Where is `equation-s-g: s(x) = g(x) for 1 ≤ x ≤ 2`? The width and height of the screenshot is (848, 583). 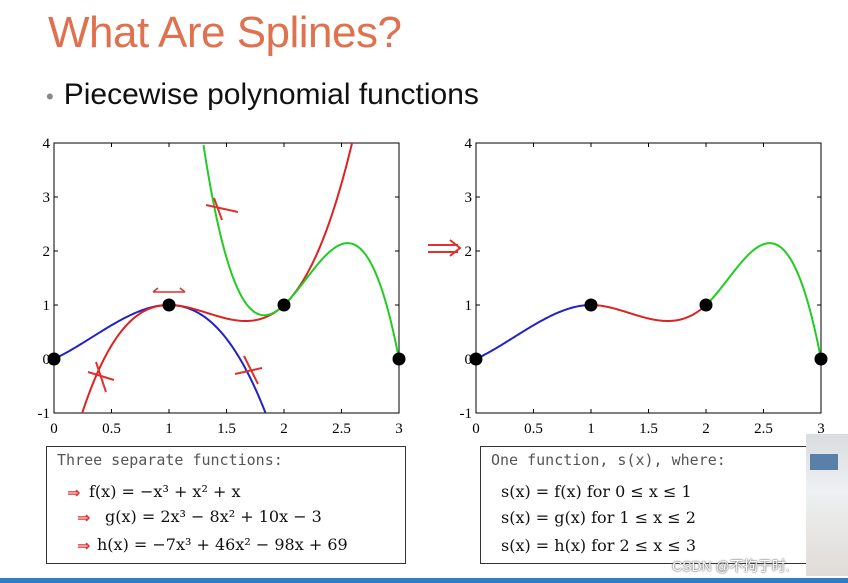
equation-s-g: s(x) = g(x) for 1 ≤ x ≤ 2 is located at coordinates (598, 517).